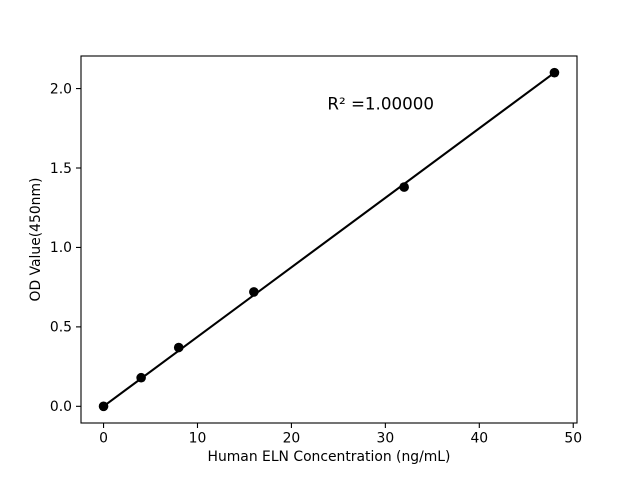  I want to click on y-axis-label: OD Value(450nm), so click(36, 240).